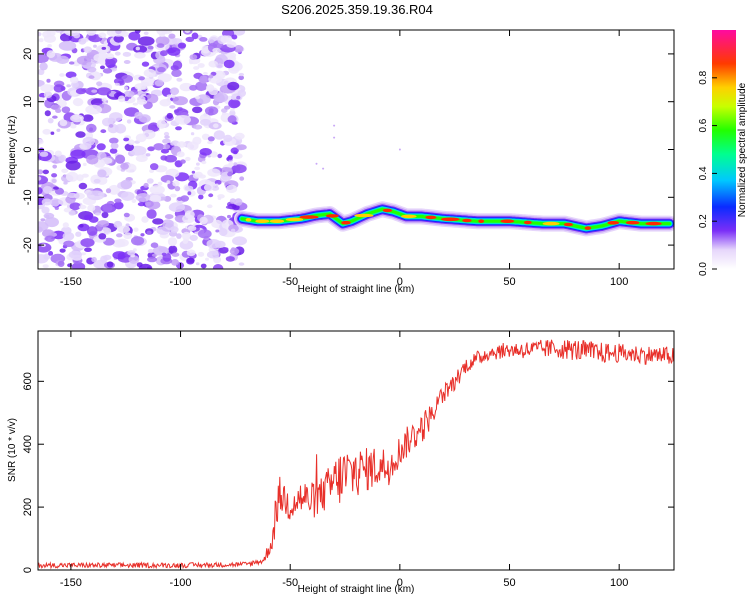 Image resolution: width=750 pixels, height=600 pixels. Describe the element at coordinates (703, 77) in the screenshot. I see `colorbar-tick-label: 0.8` at that location.